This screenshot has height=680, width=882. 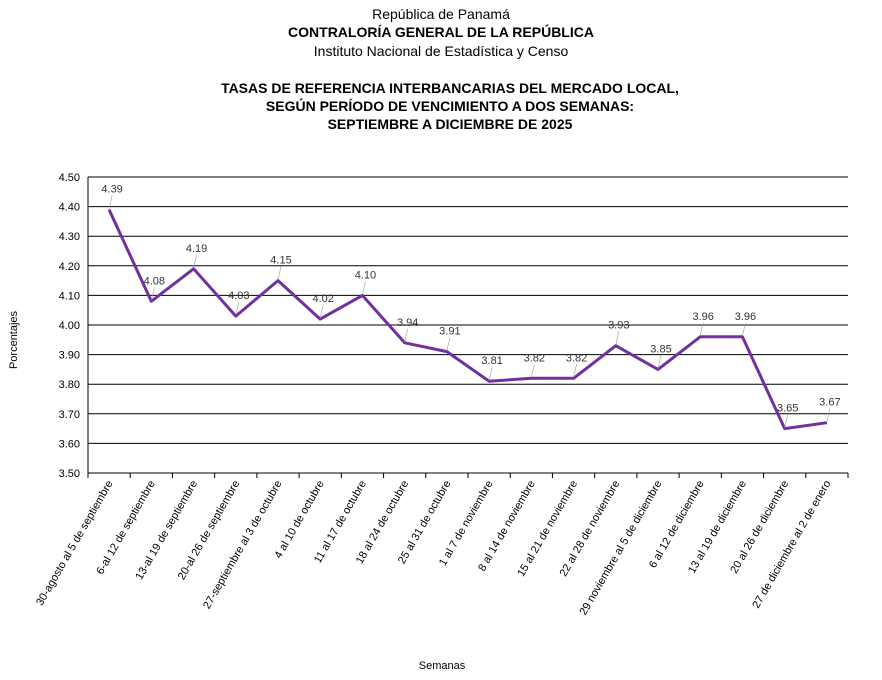 I want to click on x-tick-label: 27-septiembre al 3 de octubre, so click(x=242, y=545).